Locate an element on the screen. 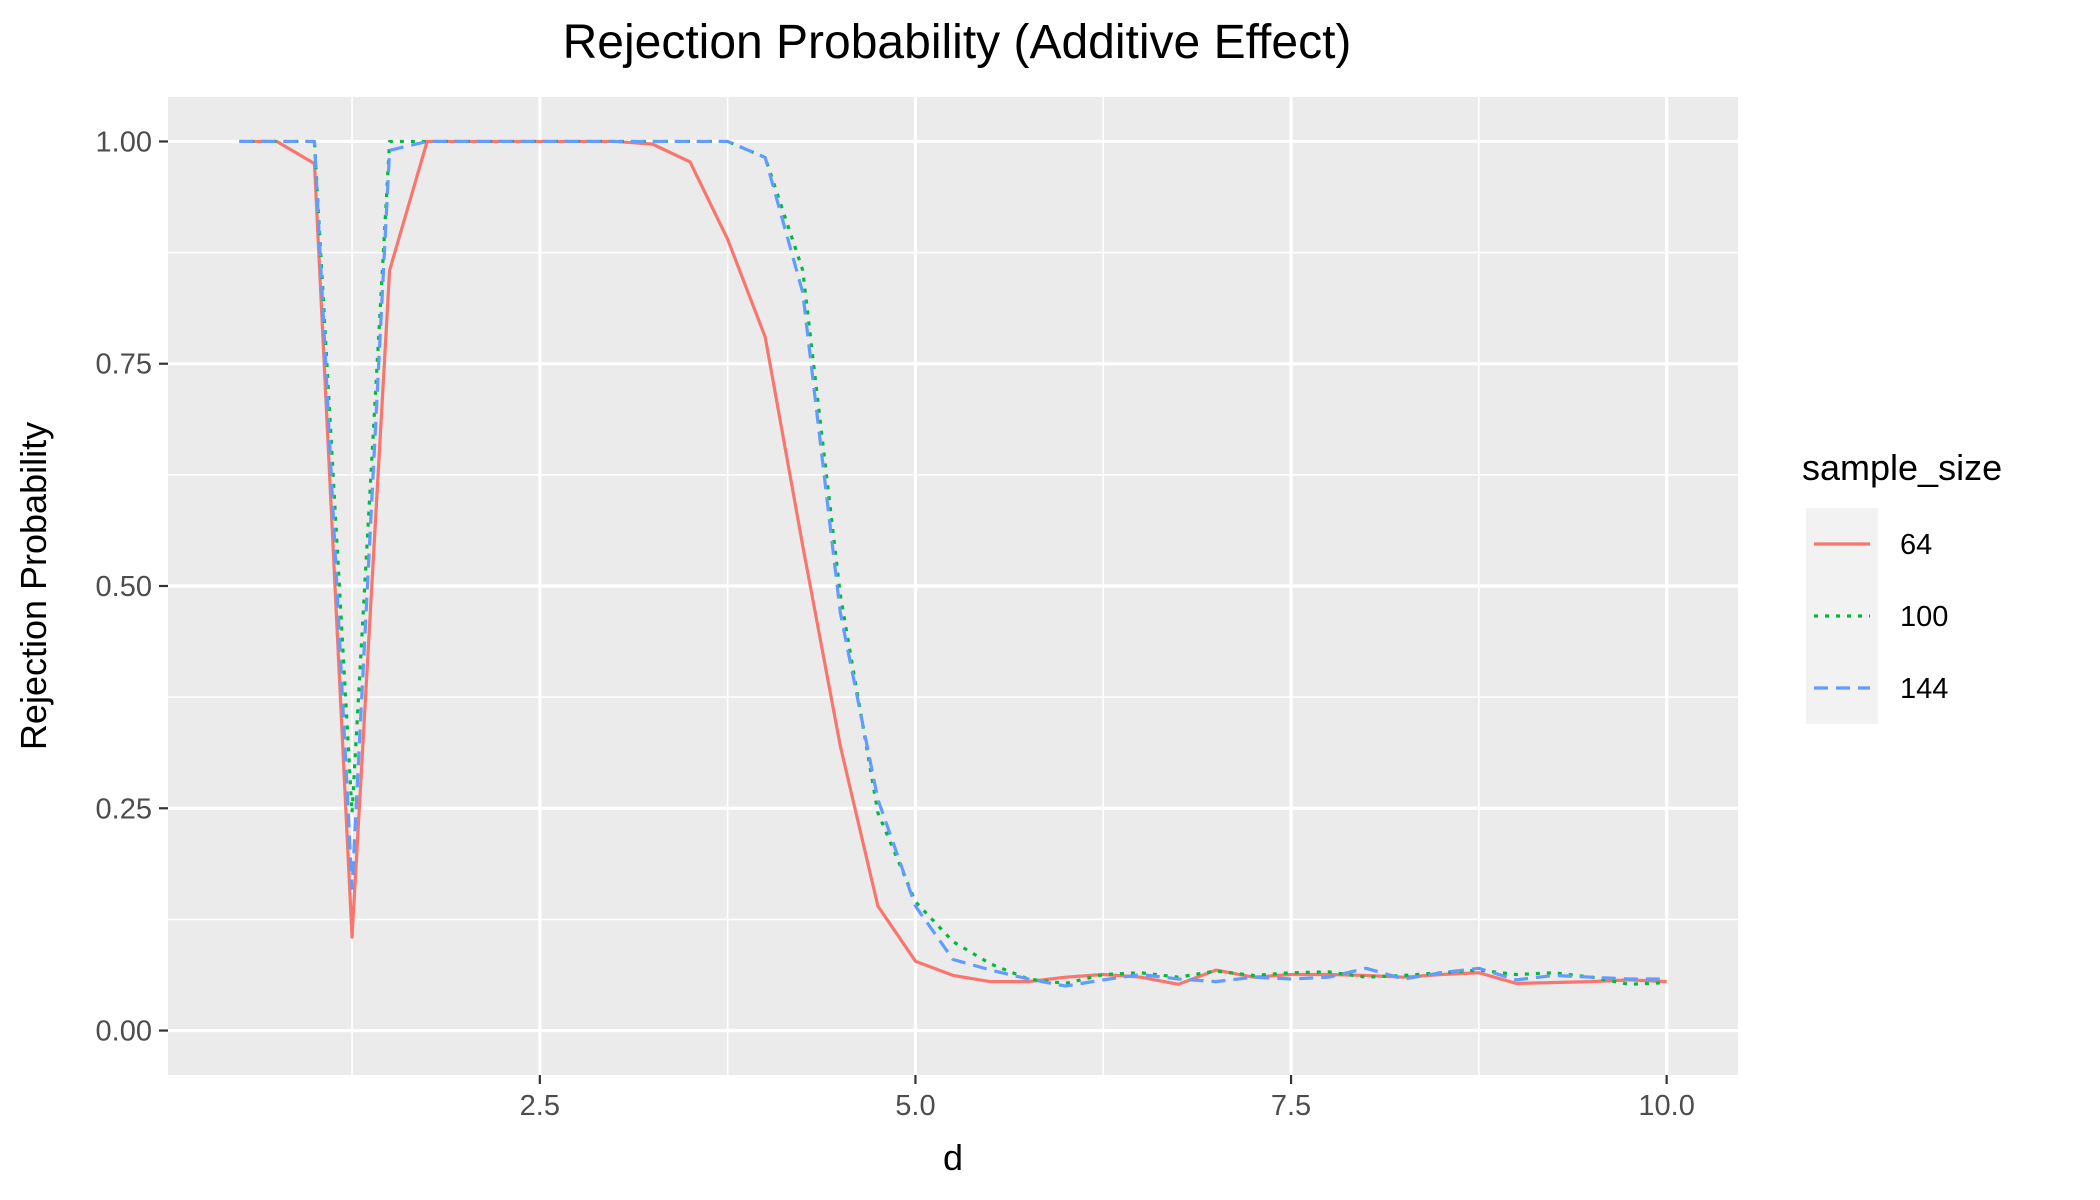 Image resolution: width=2100 pixels, height=1200 pixels. x-tick-label: 10.0 is located at coordinates (1666, 1106).